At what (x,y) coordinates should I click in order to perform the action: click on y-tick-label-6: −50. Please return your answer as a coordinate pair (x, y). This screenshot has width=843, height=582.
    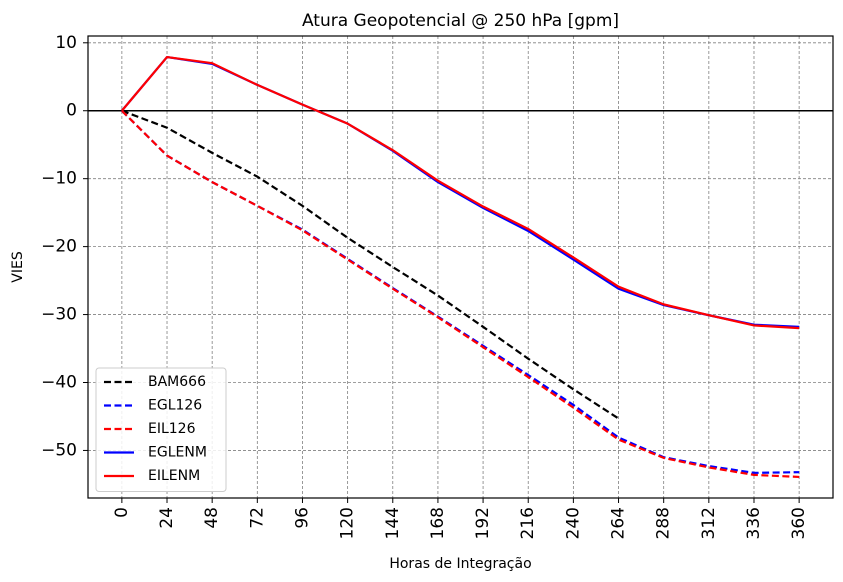
    Looking at the image, I should click on (59, 450).